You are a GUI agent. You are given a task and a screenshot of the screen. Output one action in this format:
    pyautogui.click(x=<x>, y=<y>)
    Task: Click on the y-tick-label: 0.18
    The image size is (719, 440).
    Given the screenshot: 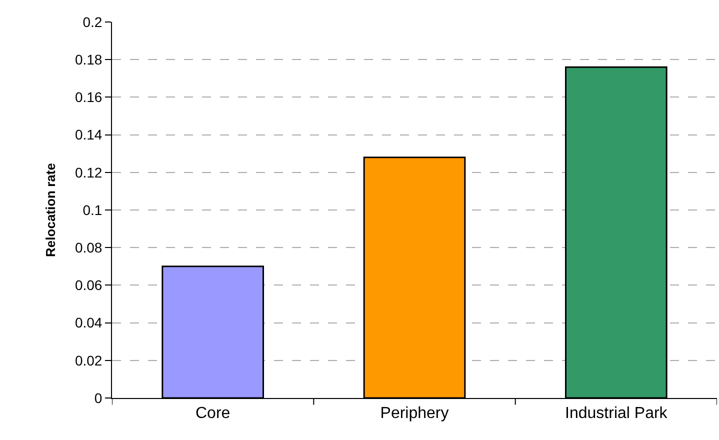 What is the action you would take?
    pyautogui.click(x=88, y=60)
    